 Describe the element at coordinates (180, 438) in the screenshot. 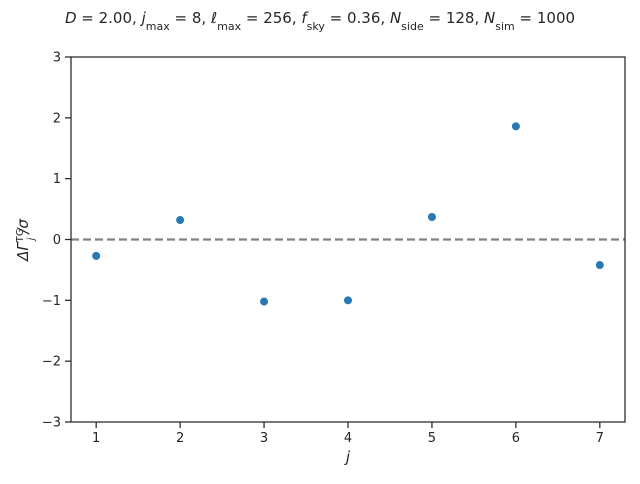

I see `x-tick-label: 2` at that location.